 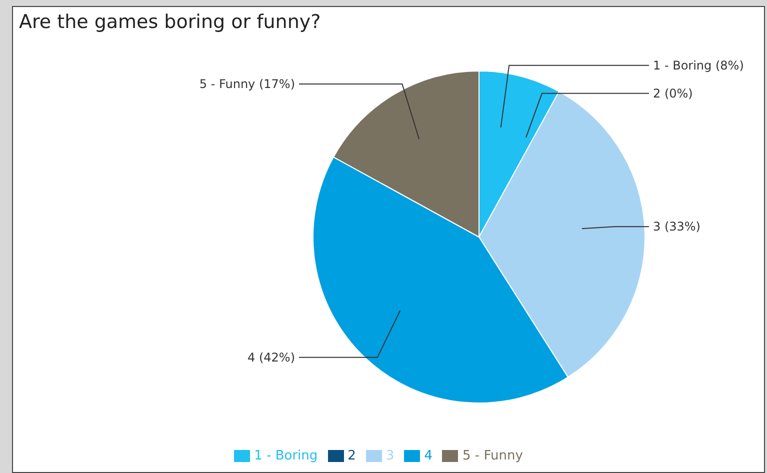 I want to click on data-label: 1 - Boring (8%), so click(x=698, y=65).